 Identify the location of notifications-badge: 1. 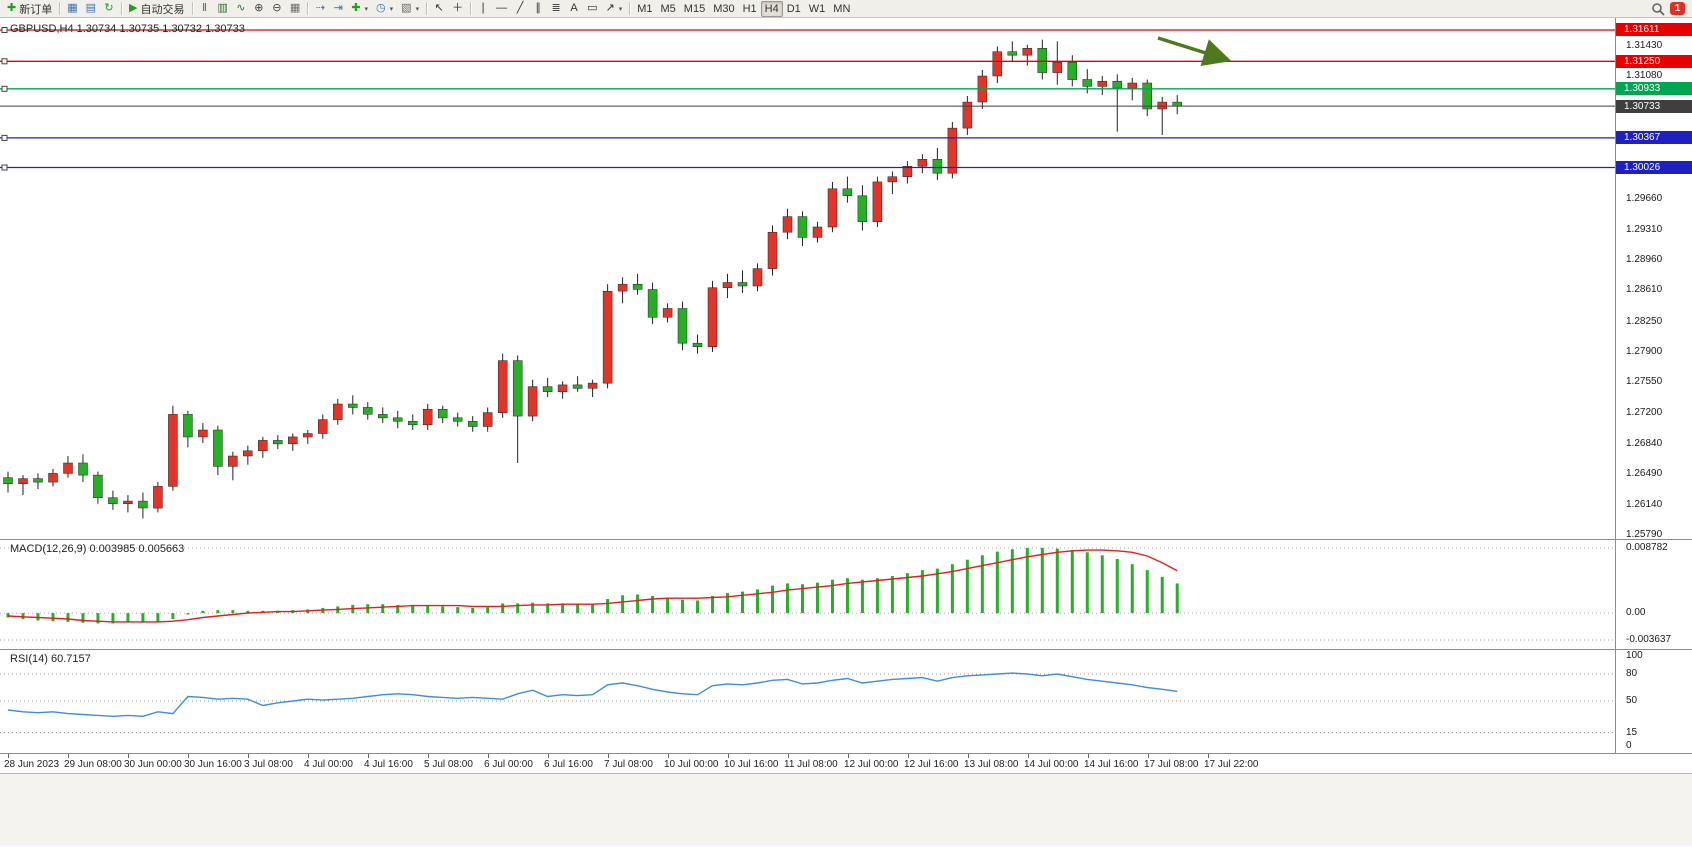
(1677, 8).